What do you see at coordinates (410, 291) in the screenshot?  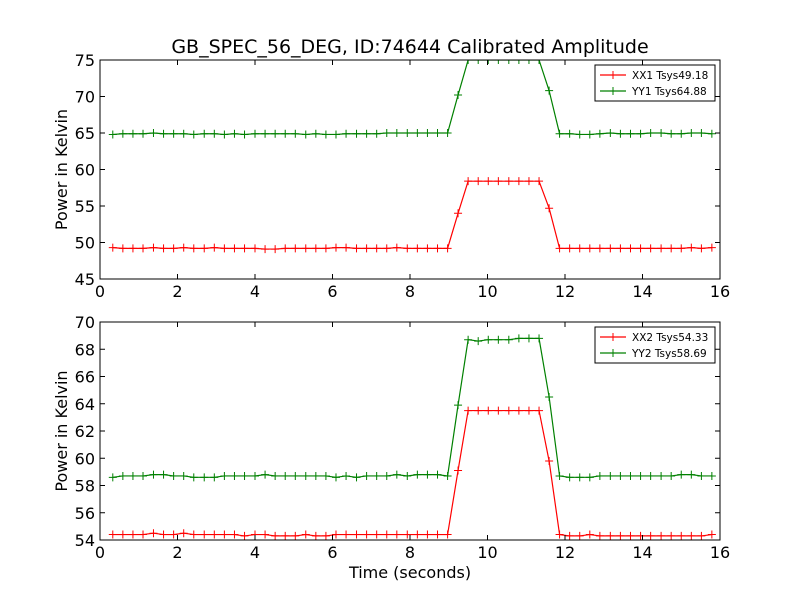 I see `x-tick-label: 8` at bounding box center [410, 291].